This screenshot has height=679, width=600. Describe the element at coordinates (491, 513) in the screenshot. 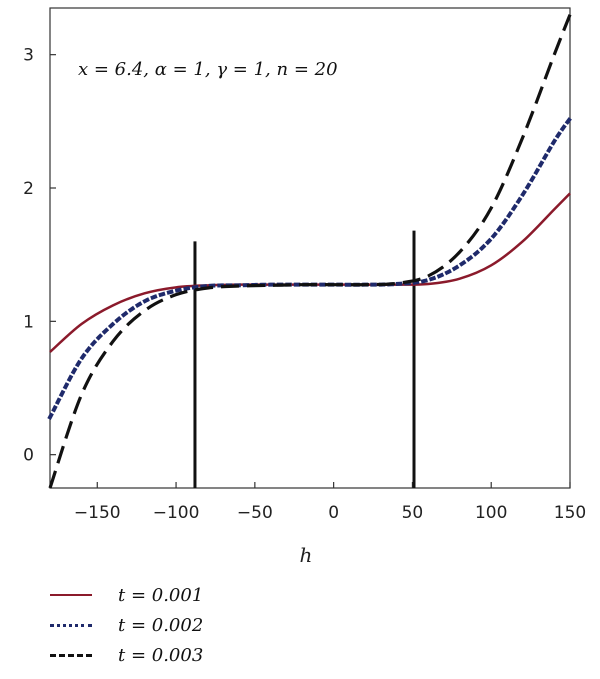

I see `x-tick-label: 100` at that location.